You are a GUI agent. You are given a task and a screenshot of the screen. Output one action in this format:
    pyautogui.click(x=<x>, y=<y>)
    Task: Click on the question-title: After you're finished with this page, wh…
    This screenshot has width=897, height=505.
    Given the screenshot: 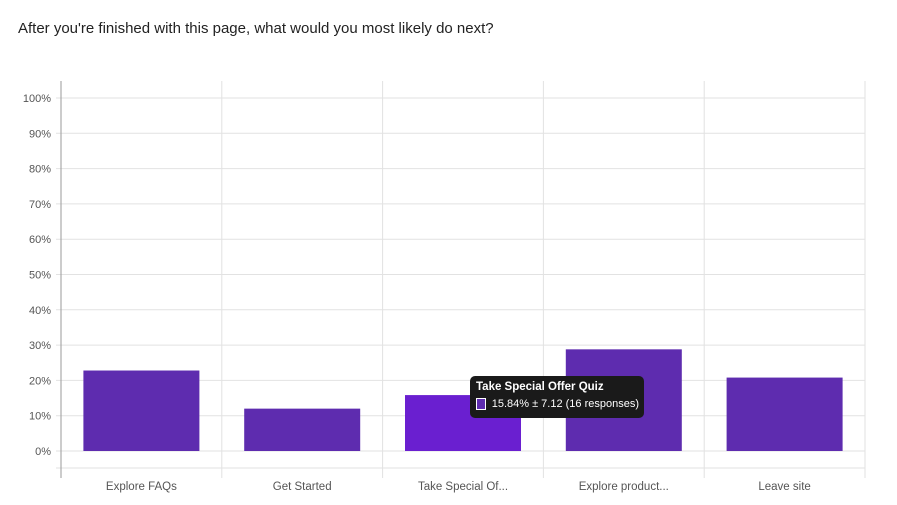 What is the action you would take?
    pyautogui.click(x=256, y=28)
    